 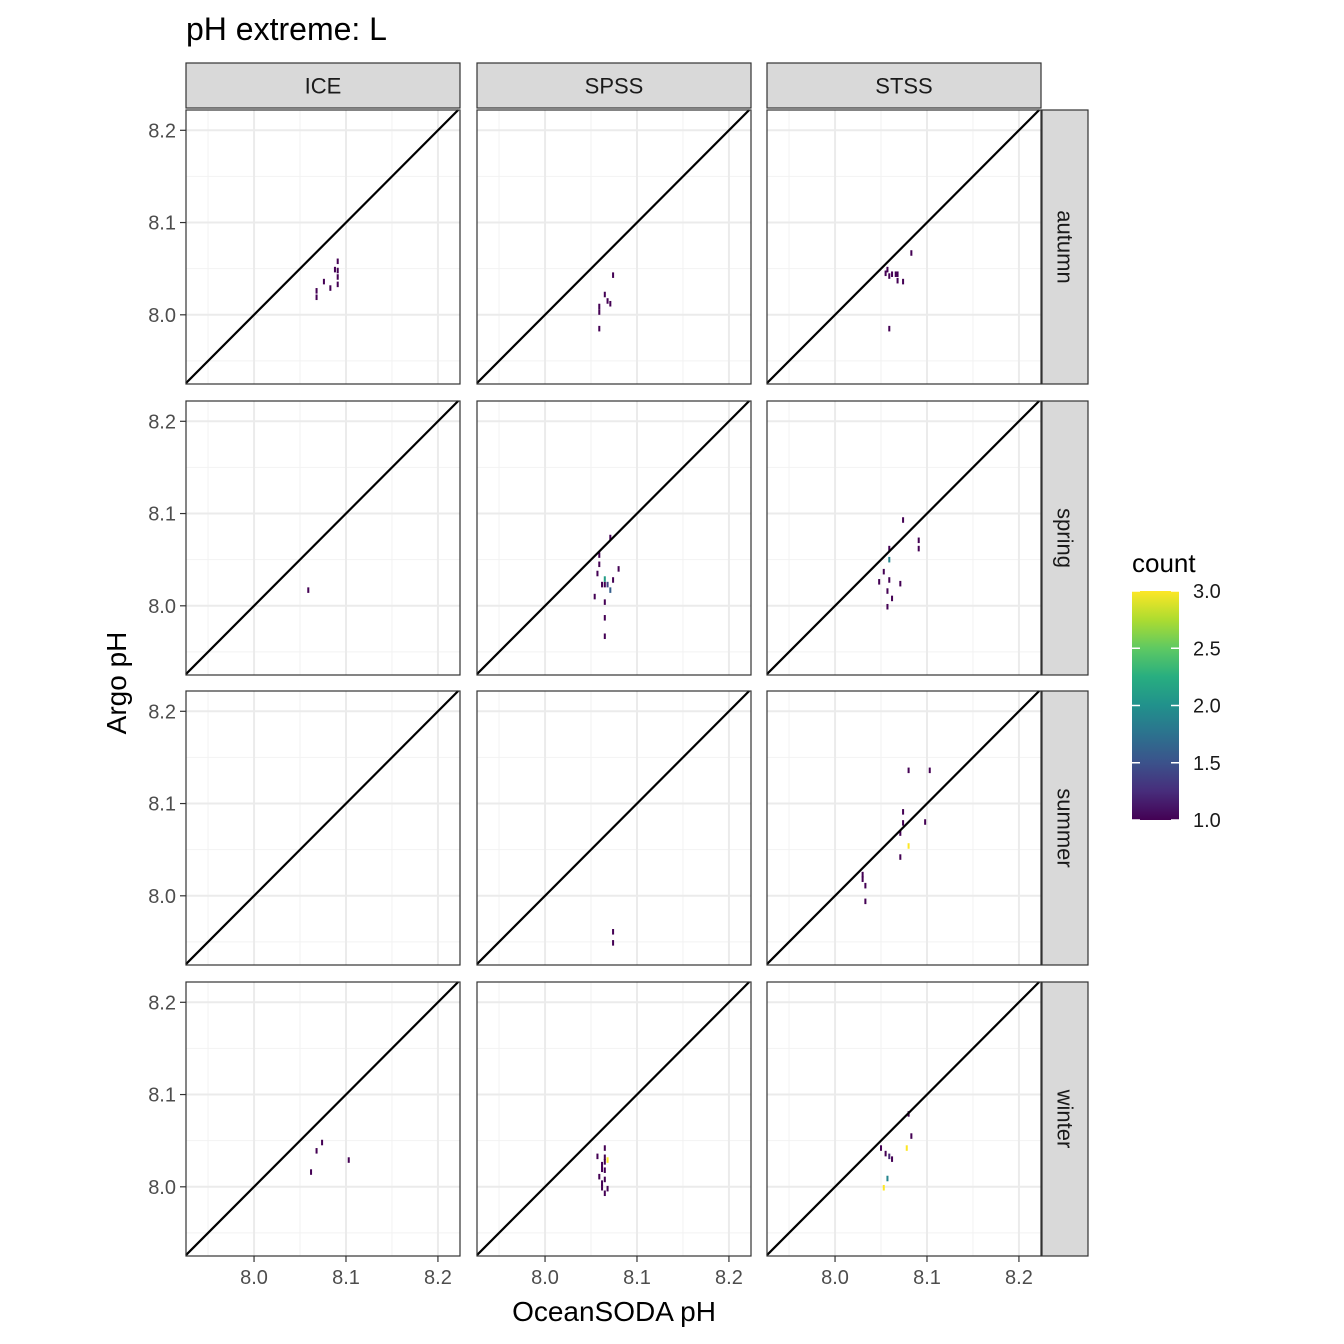 I want to click on panel-stss-winter, so click(x=904, y=1119).